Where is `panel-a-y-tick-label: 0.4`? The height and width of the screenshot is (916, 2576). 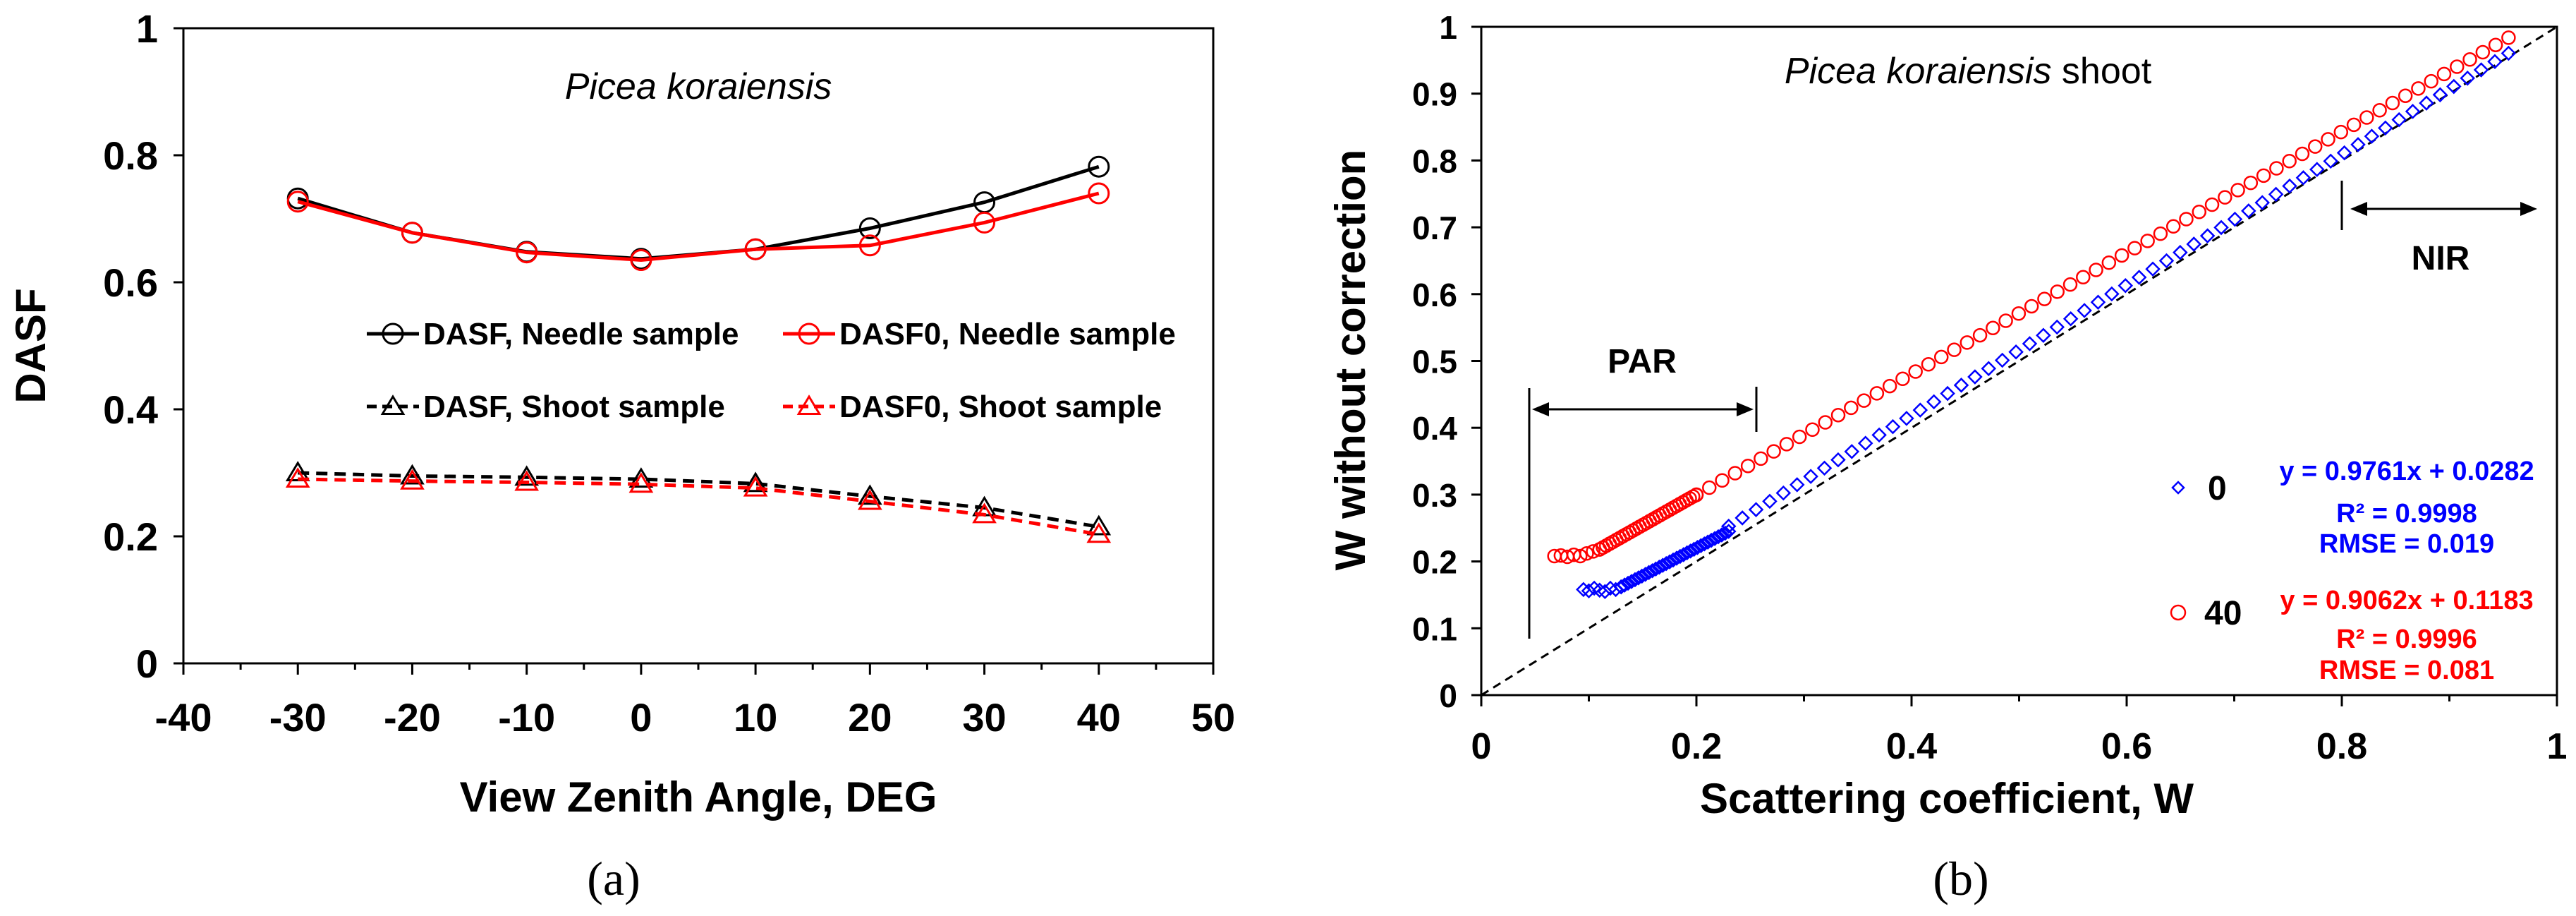
panel-a-y-tick-label: 0.4 is located at coordinates (130, 409).